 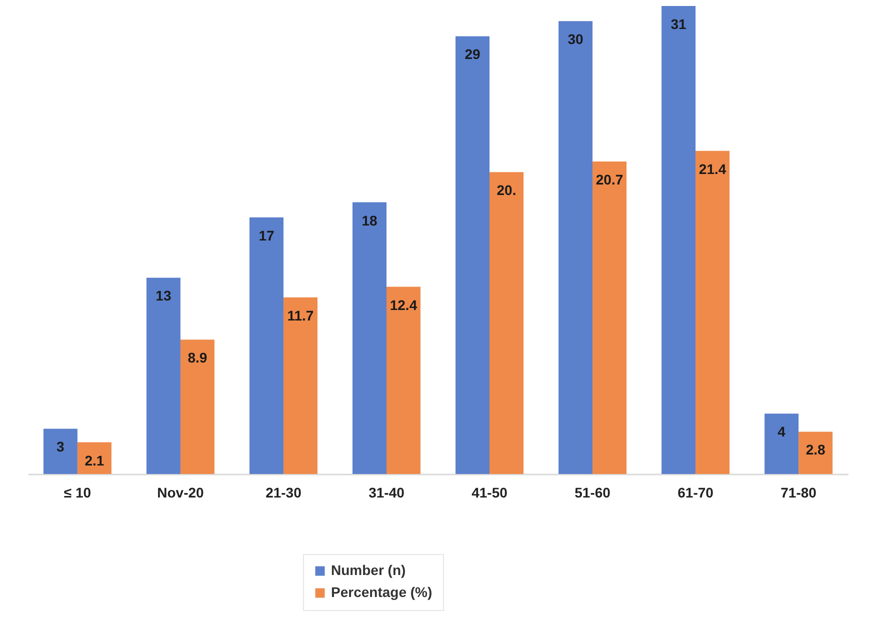 What do you see at coordinates (198, 358) in the screenshot?
I see `data-label: 8.9` at bounding box center [198, 358].